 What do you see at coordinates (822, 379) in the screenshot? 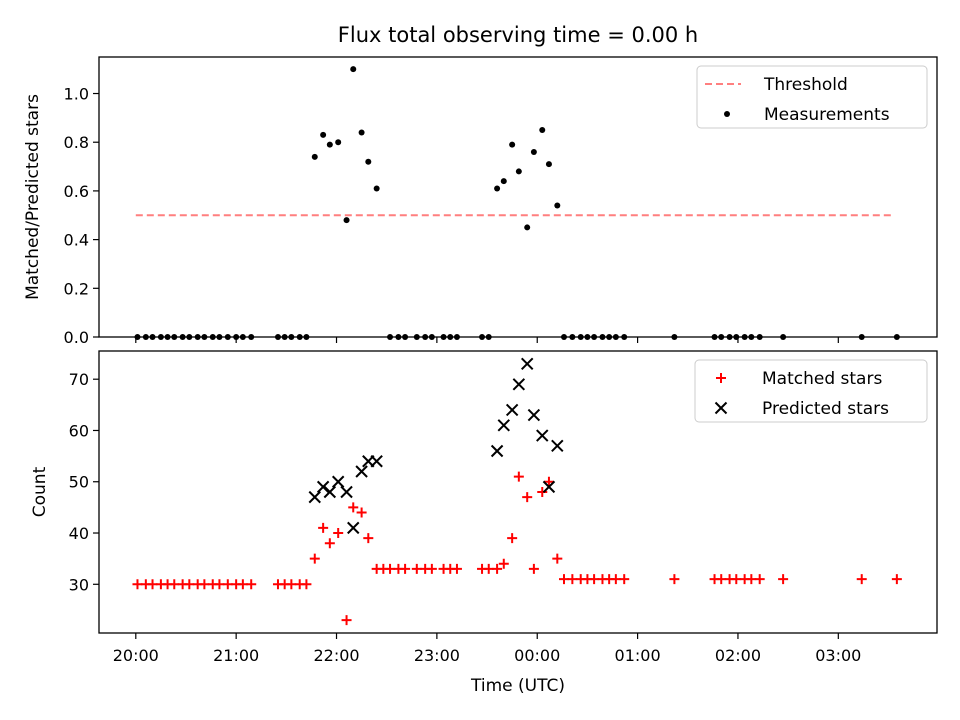
I see `bottom-legend-label: Matched stars` at bounding box center [822, 379].